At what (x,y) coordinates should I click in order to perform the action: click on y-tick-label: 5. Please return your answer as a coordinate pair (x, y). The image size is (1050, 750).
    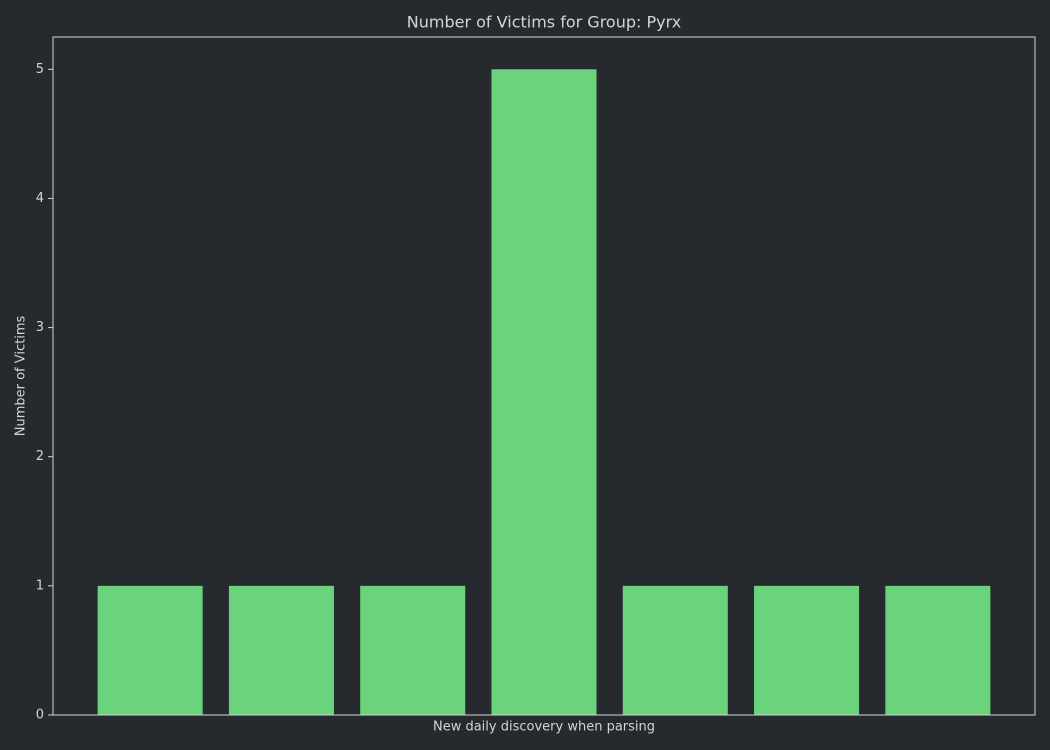
    Looking at the image, I should click on (40, 69).